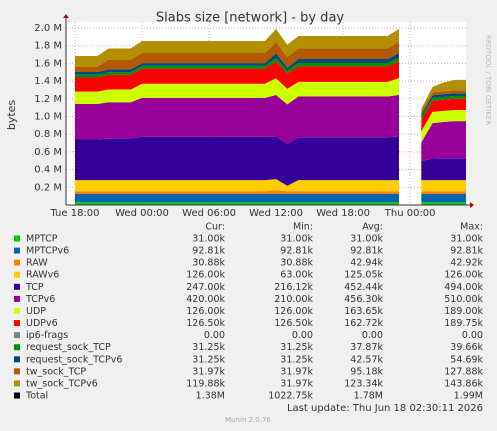 This screenshot has width=497, height=431. I want to click on legend-stat: 510.00k, so click(463, 299).